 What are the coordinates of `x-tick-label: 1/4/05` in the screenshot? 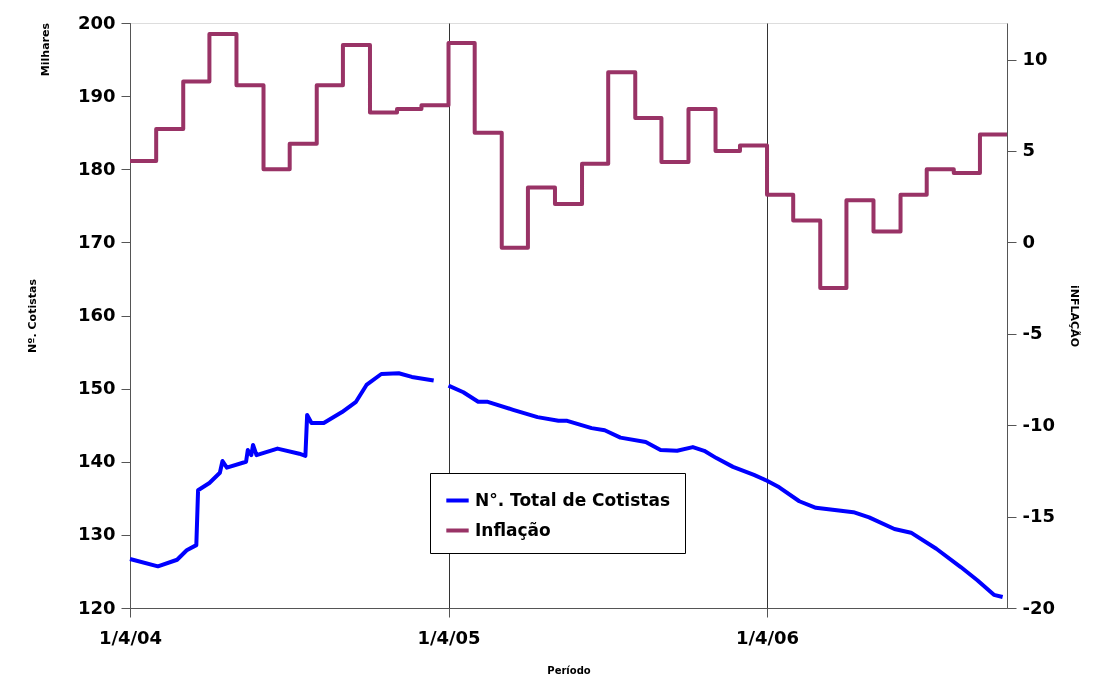 It's located at (449, 637).